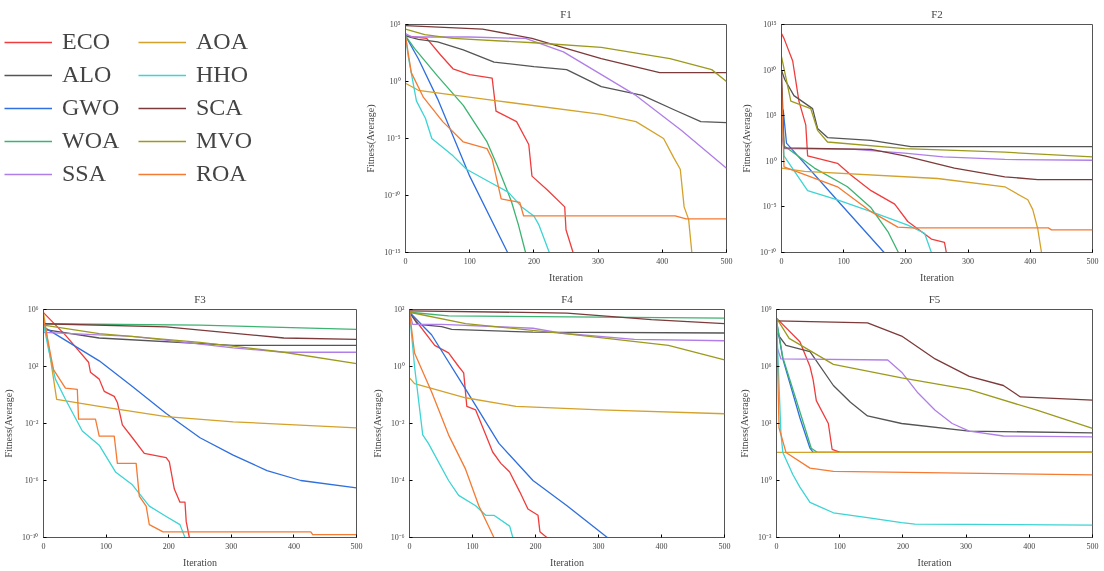  What do you see at coordinates (770, 70) in the screenshot?
I see `y-tick-label: 10¹⁰` at bounding box center [770, 70].